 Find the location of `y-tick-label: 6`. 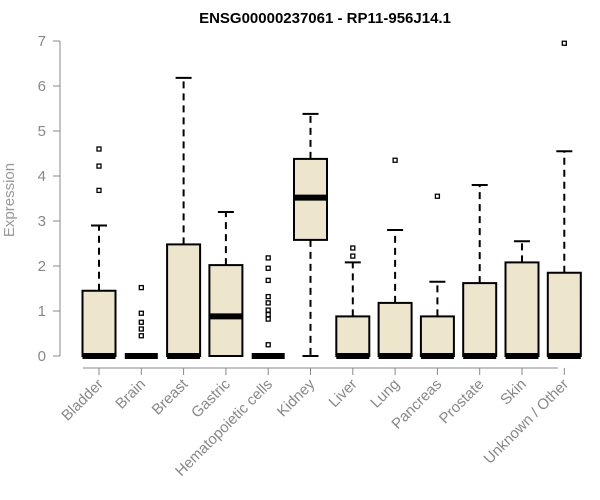

y-tick-label: 6 is located at coordinates (42, 86).